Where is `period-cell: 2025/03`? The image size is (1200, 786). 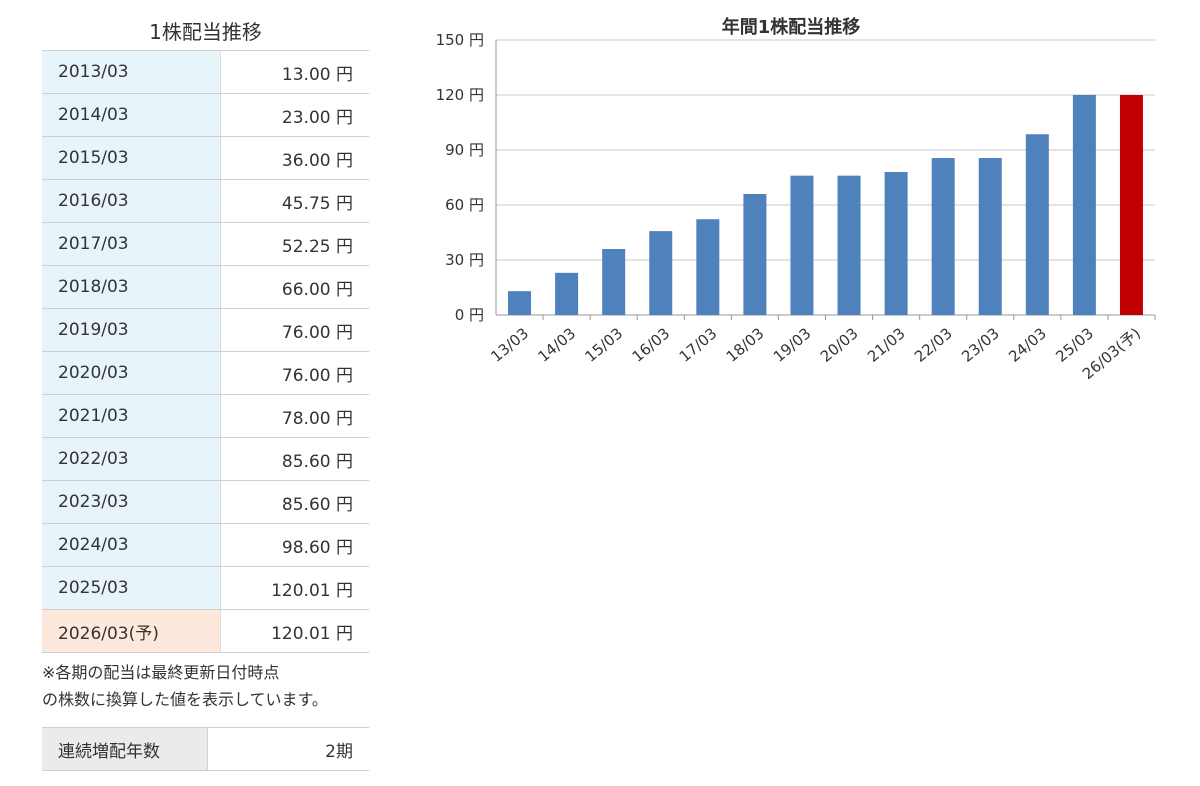 period-cell: 2025/03 is located at coordinates (131, 588).